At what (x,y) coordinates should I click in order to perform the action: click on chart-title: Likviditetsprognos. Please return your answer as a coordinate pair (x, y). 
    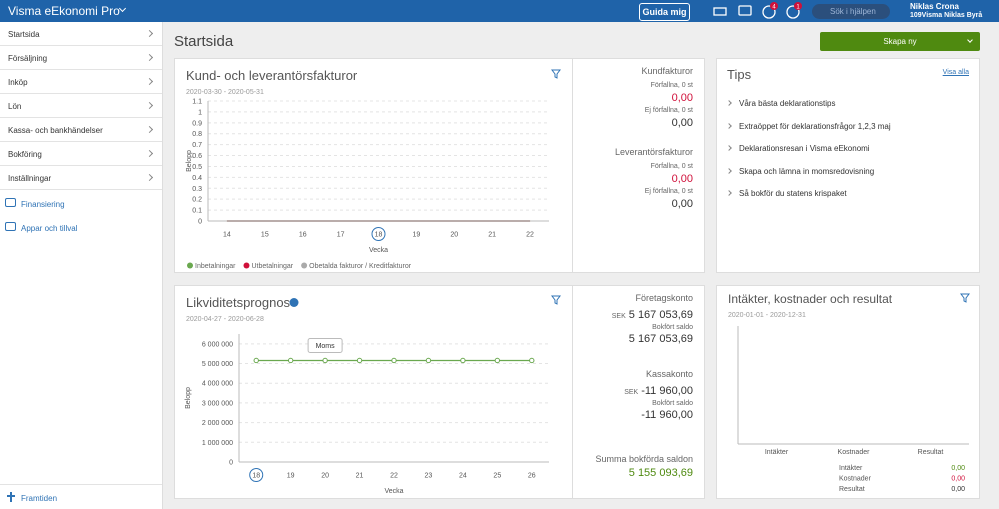
    Looking at the image, I should click on (238, 302).